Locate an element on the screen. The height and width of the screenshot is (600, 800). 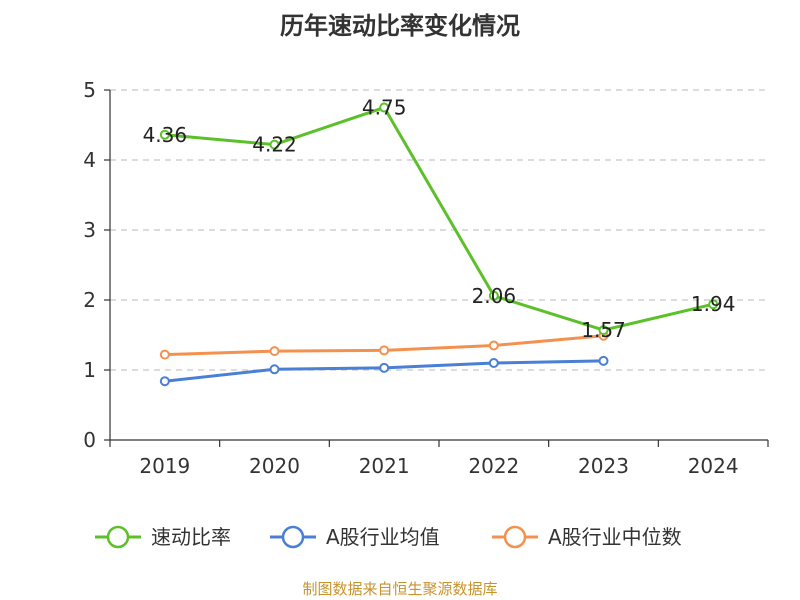
source-note: 制图数据来自恒生聚源数据库 is located at coordinates (399, 589).